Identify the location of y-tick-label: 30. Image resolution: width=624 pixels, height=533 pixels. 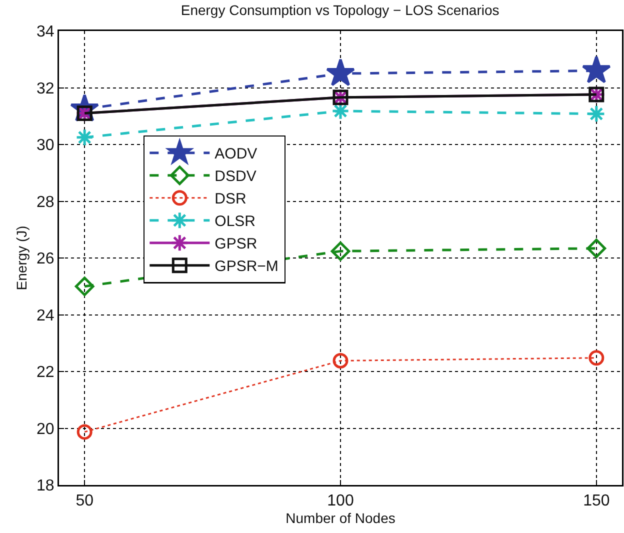
(45, 145).